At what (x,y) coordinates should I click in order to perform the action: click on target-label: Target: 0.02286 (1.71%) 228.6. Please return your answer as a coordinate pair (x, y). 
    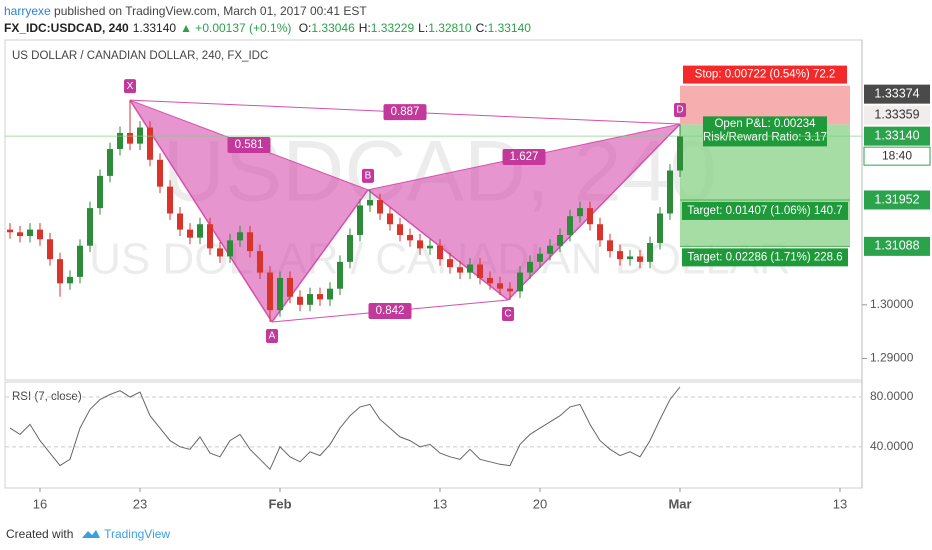
    Looking at the image, I should click on (764, 257).